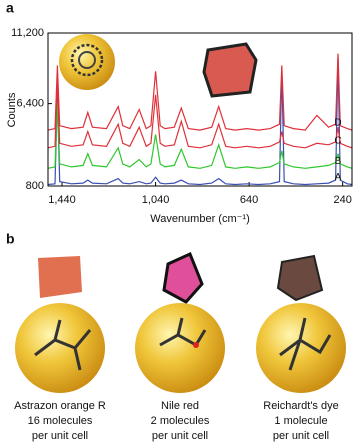  What do you see at coordinates (338, 177) in the screenshot?
I see `series-label: A` at bounding box center [338, 177].